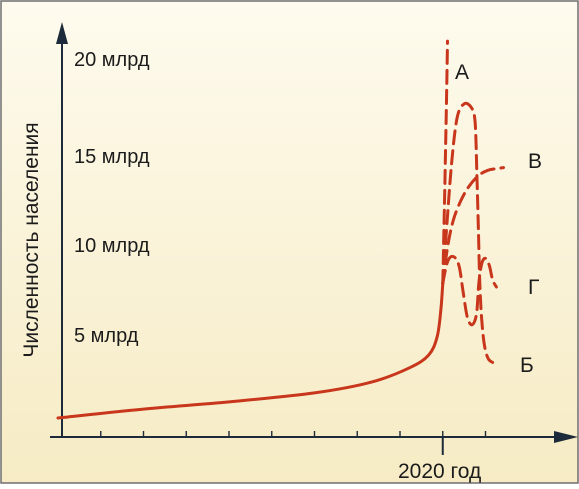 The width and height of the screenshot is (579, 489). What do you see at coordinates (533, 287) in the screenshot?
I see `series-label-g: Г` at bounding box center [533, 287].